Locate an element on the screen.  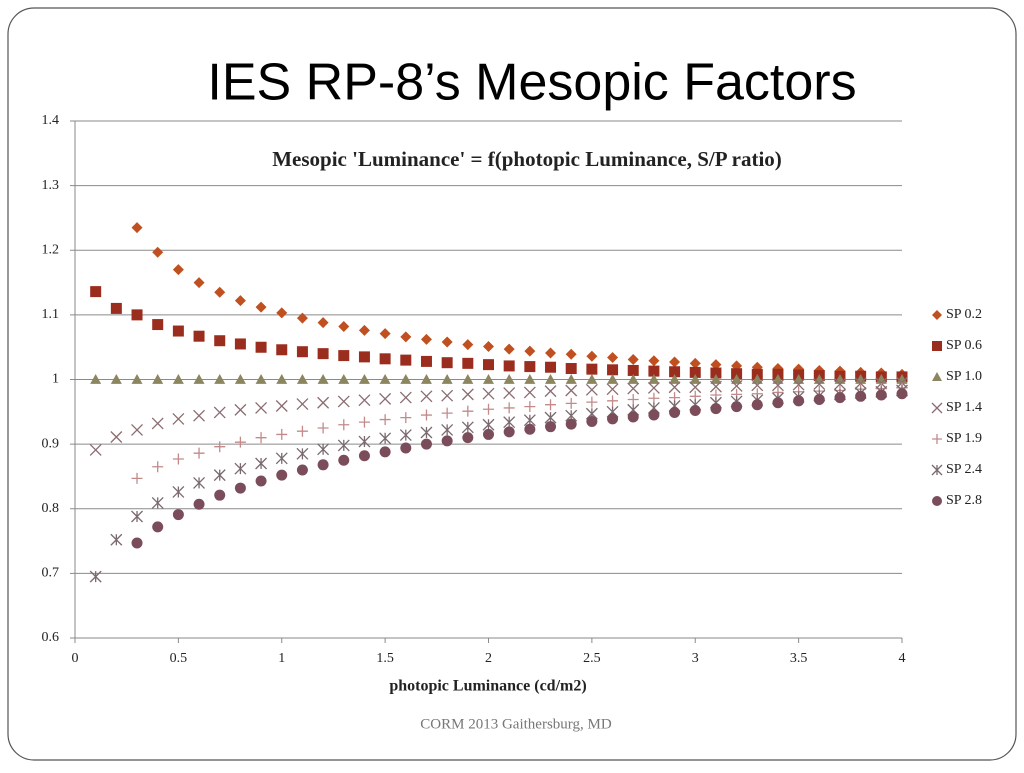
x-tick-label: 1.5 is located at coordinates (385, 658).